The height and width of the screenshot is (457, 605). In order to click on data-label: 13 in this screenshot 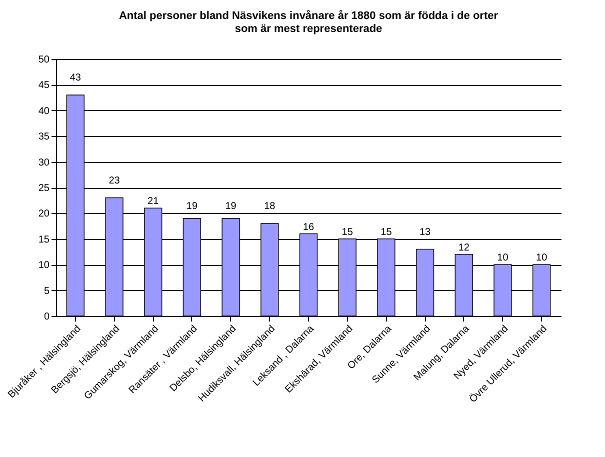, I will do `click(425, 232)`.